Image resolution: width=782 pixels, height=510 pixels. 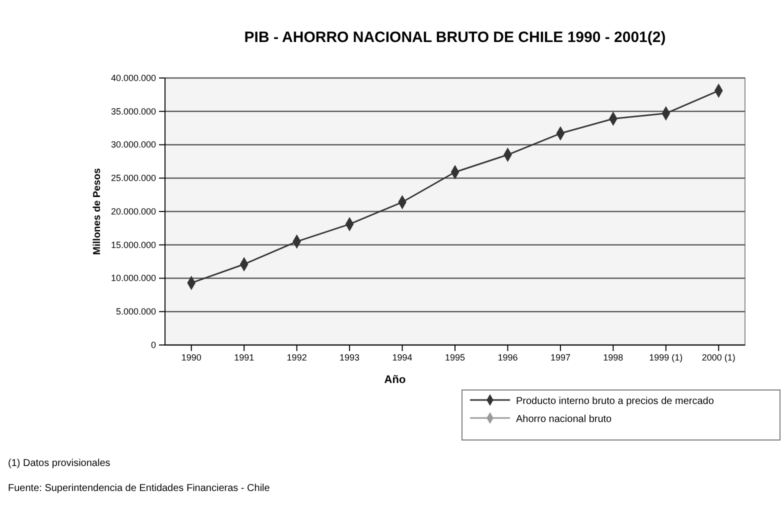 I want to click on y-tick-label: 0, so click(x=153, y=345).